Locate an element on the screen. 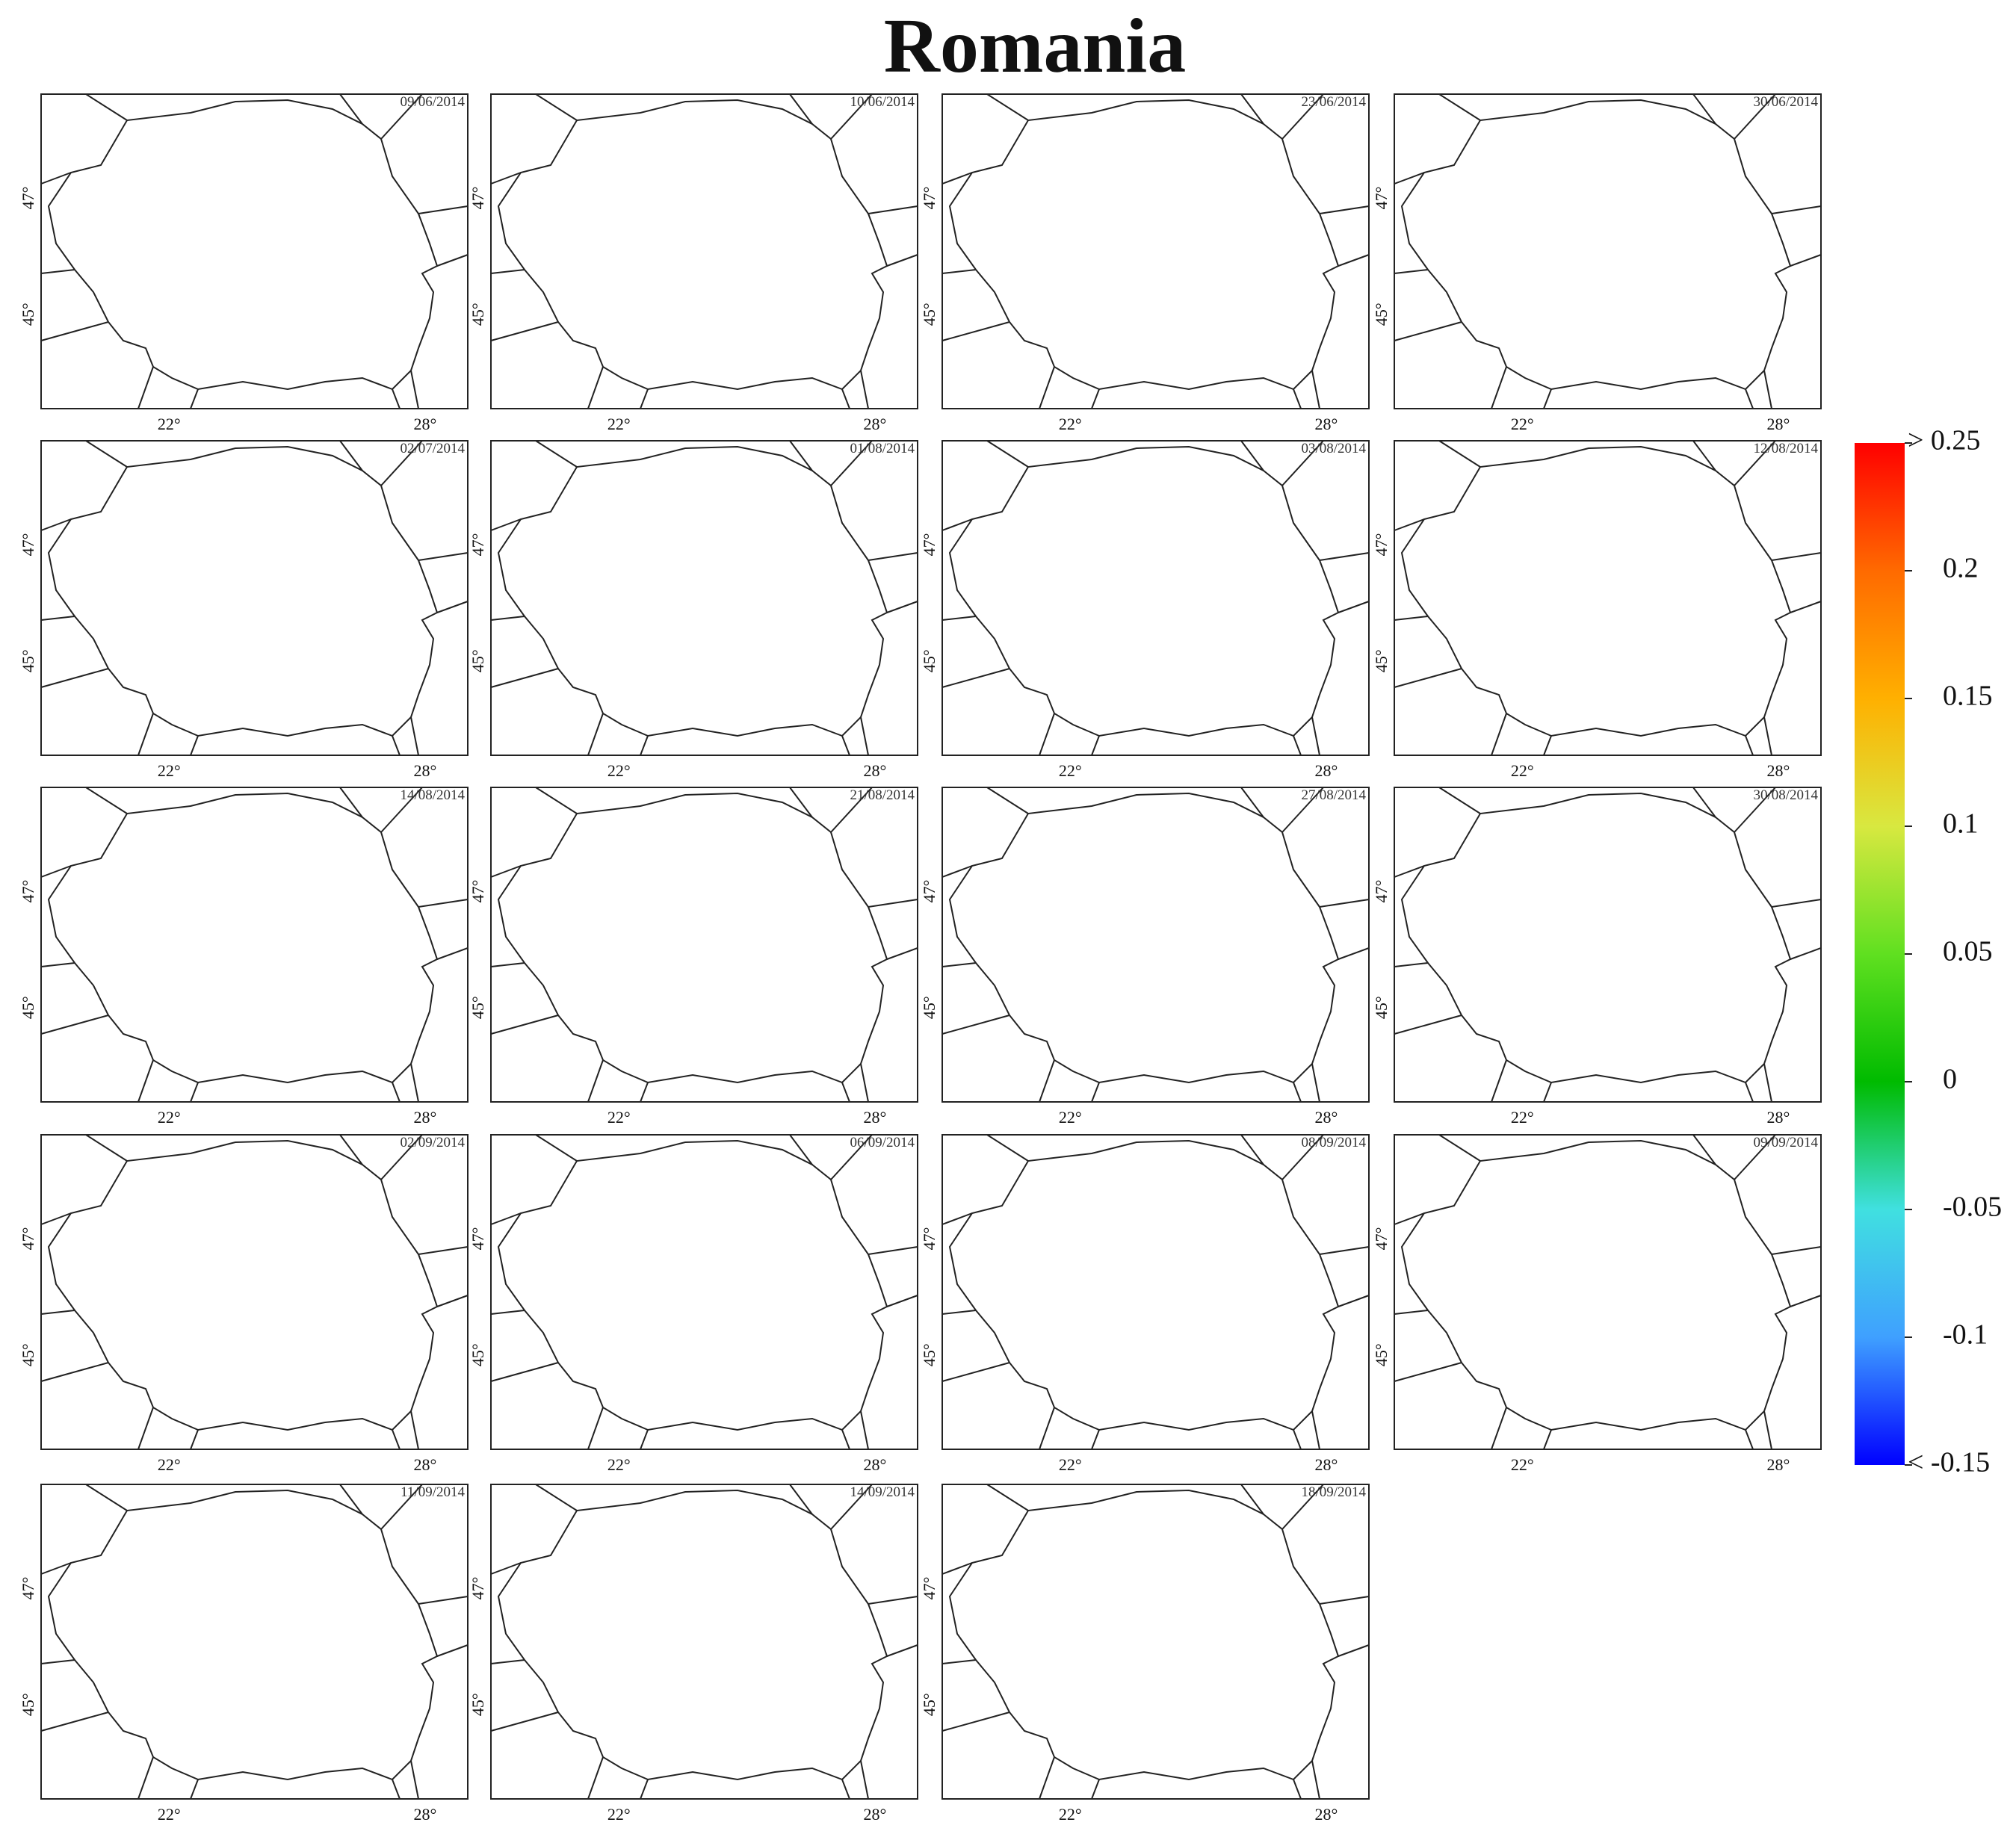  panel-date: 02/07/2014 is located at coordinates (432, 448).